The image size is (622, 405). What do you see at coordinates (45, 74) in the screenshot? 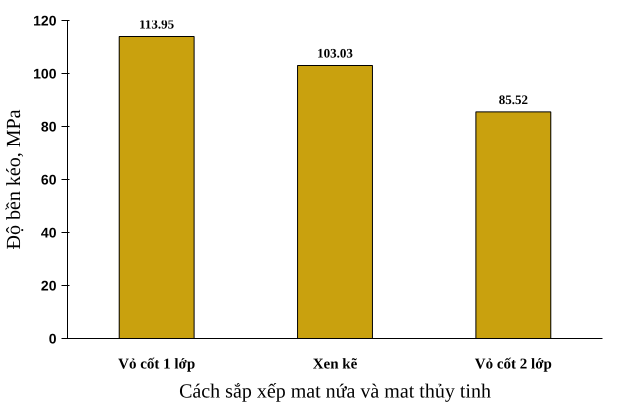
I see `y-tick-label: 100` at bounding box center [45, 74].